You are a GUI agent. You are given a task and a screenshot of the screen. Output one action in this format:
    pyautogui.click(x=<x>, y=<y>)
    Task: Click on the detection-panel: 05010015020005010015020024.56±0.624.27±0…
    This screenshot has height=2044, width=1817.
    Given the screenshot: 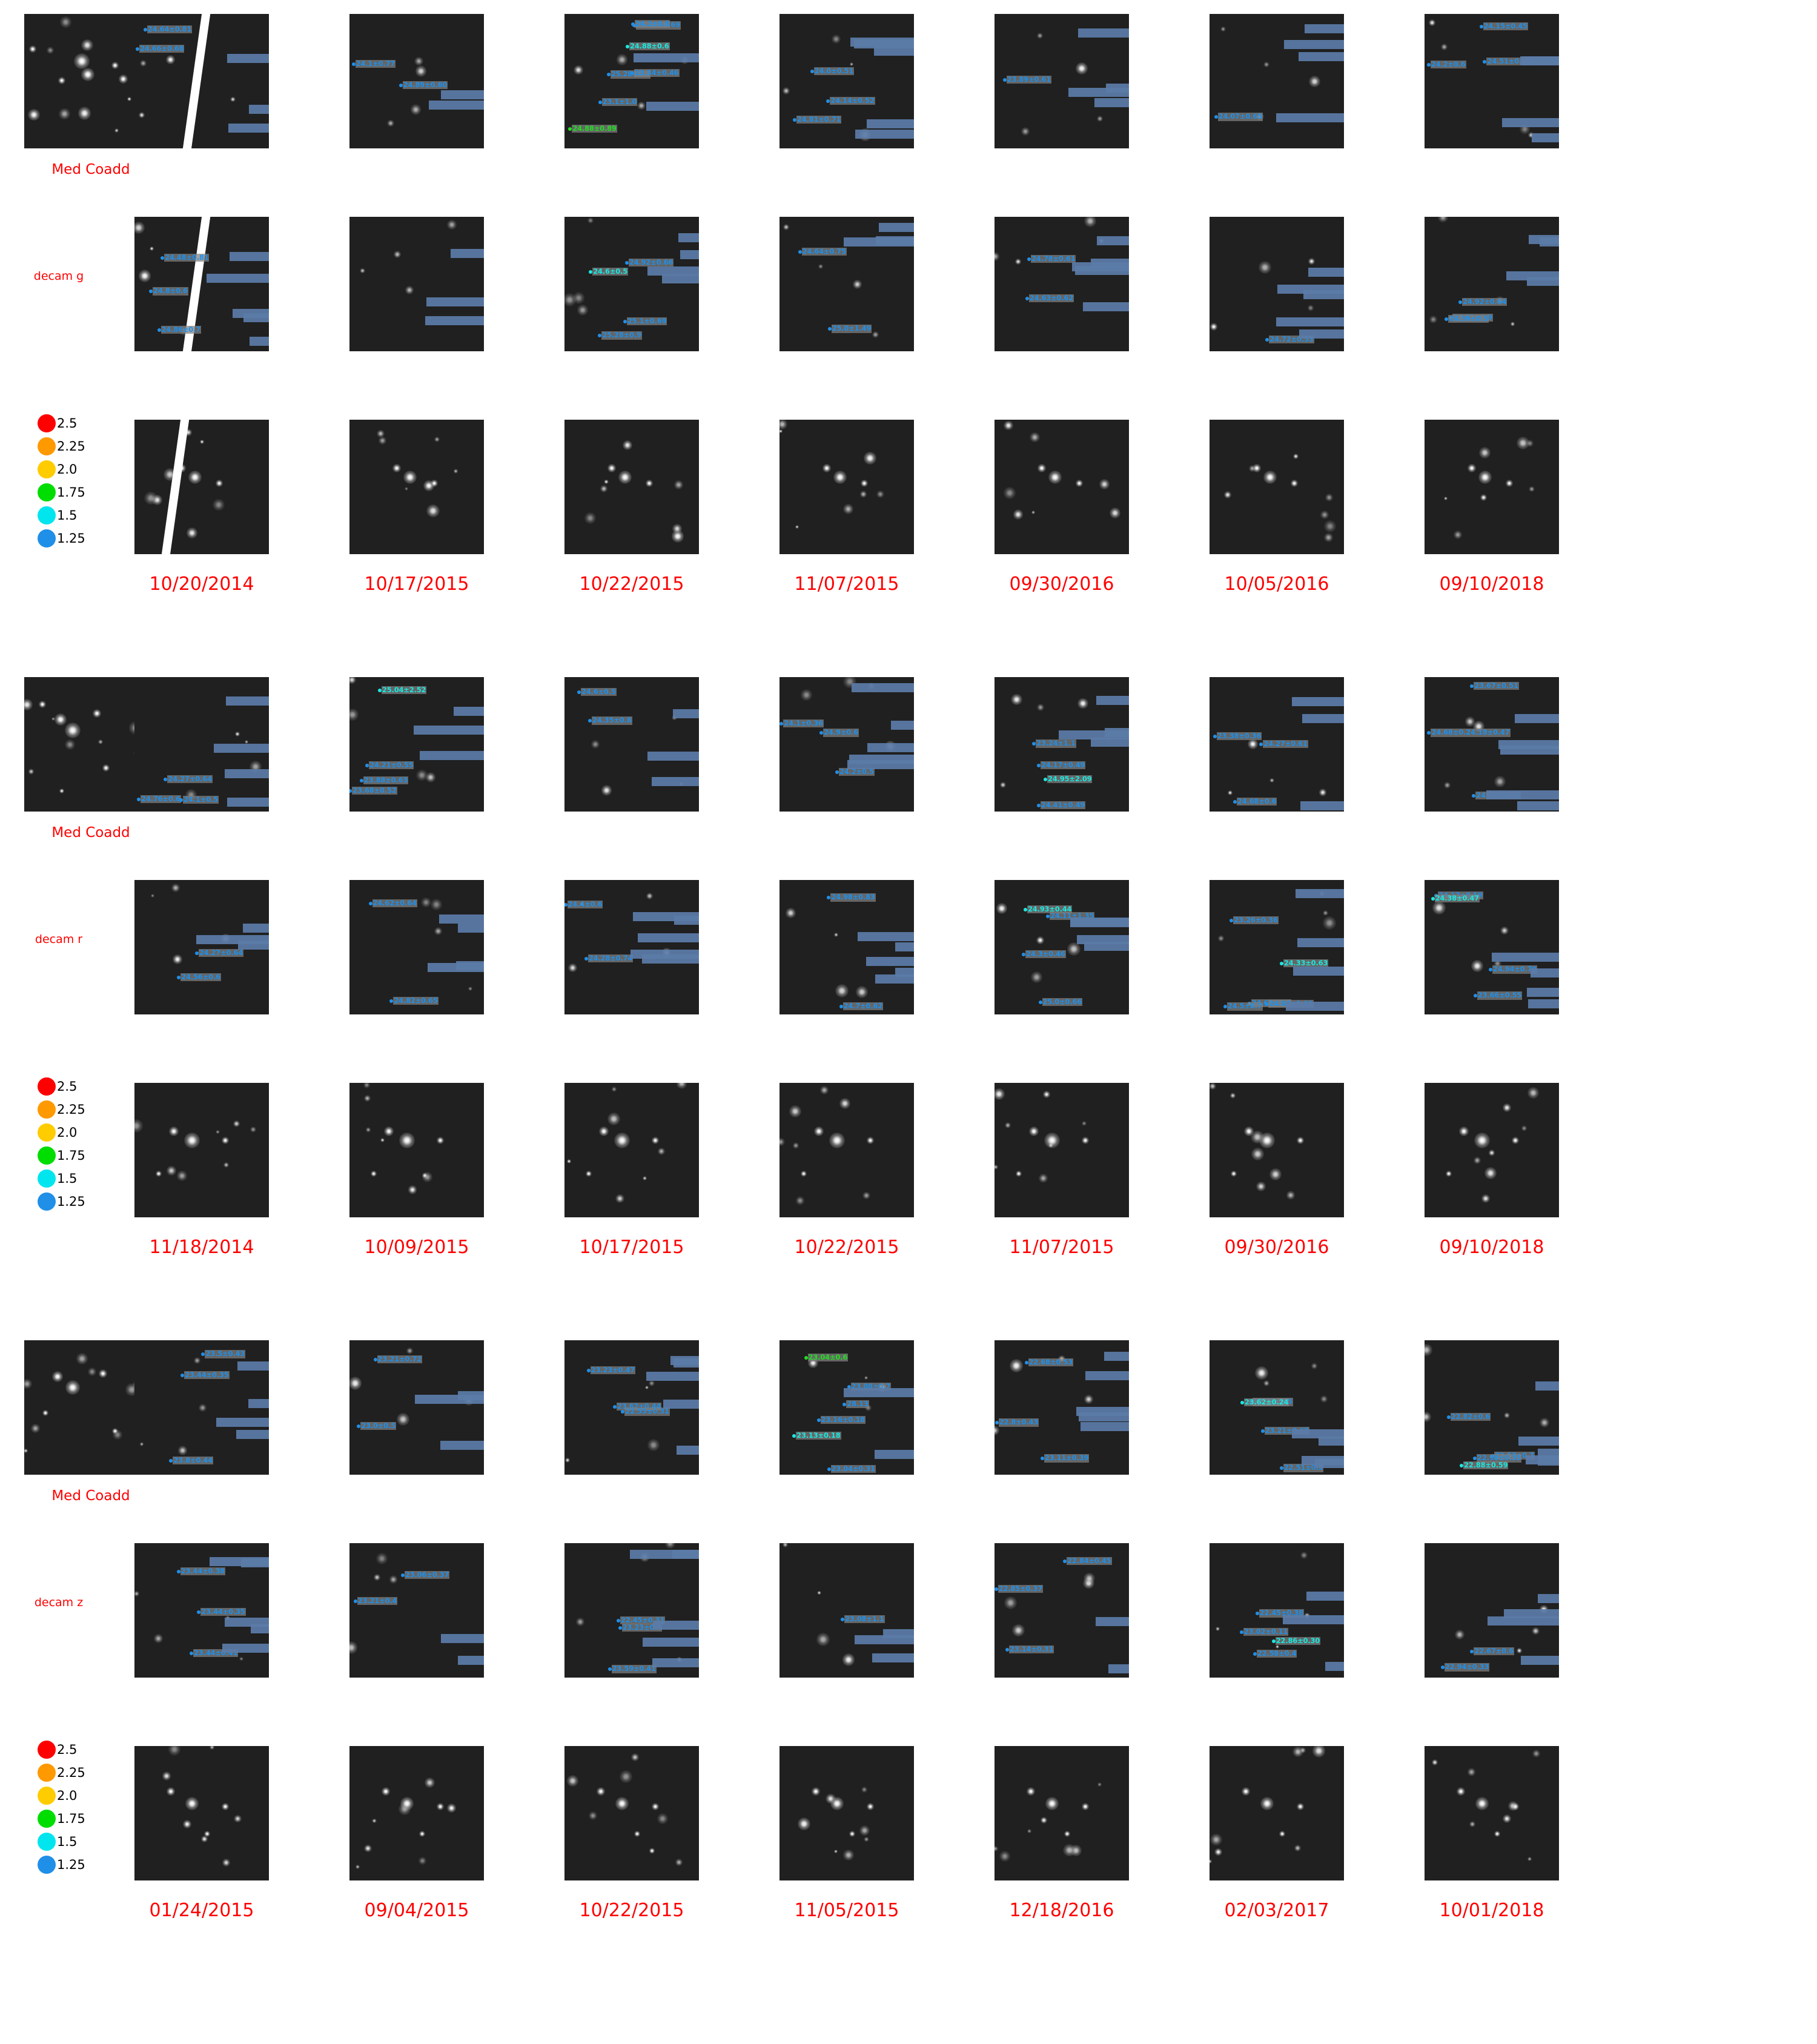 What is the action you would take?
    pyautogui.click(x=201, y=960)
    